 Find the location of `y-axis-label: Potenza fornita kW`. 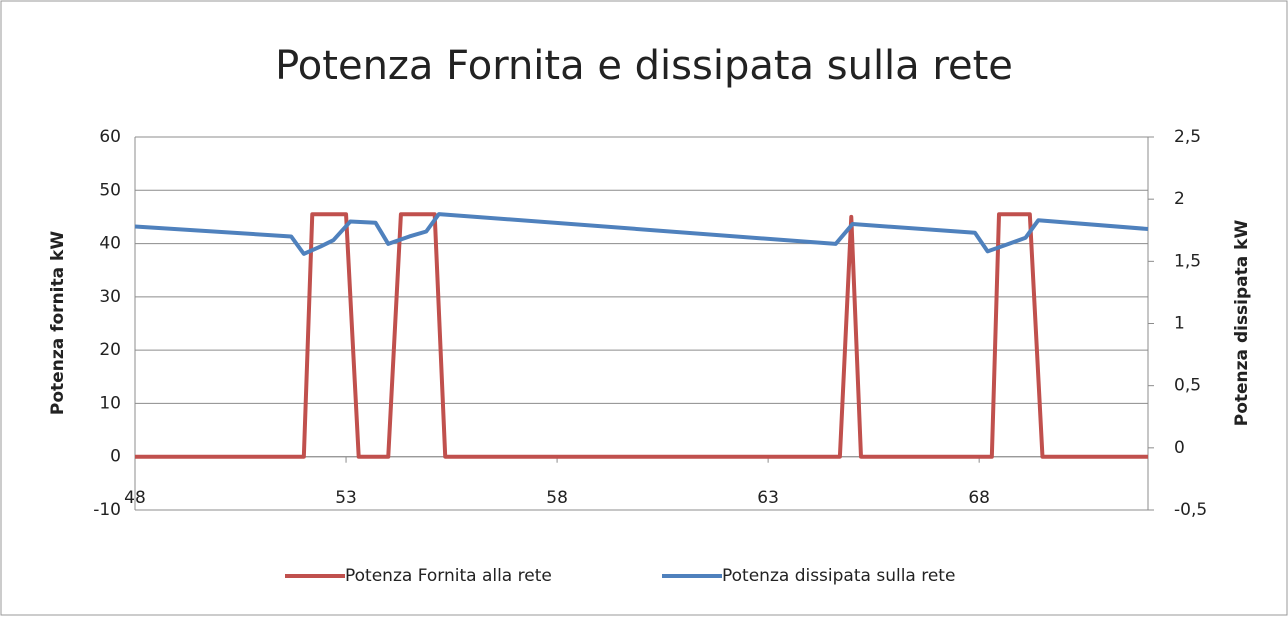

y-axis-label: Potenza fornita kW is located at coordinates (58, 323).